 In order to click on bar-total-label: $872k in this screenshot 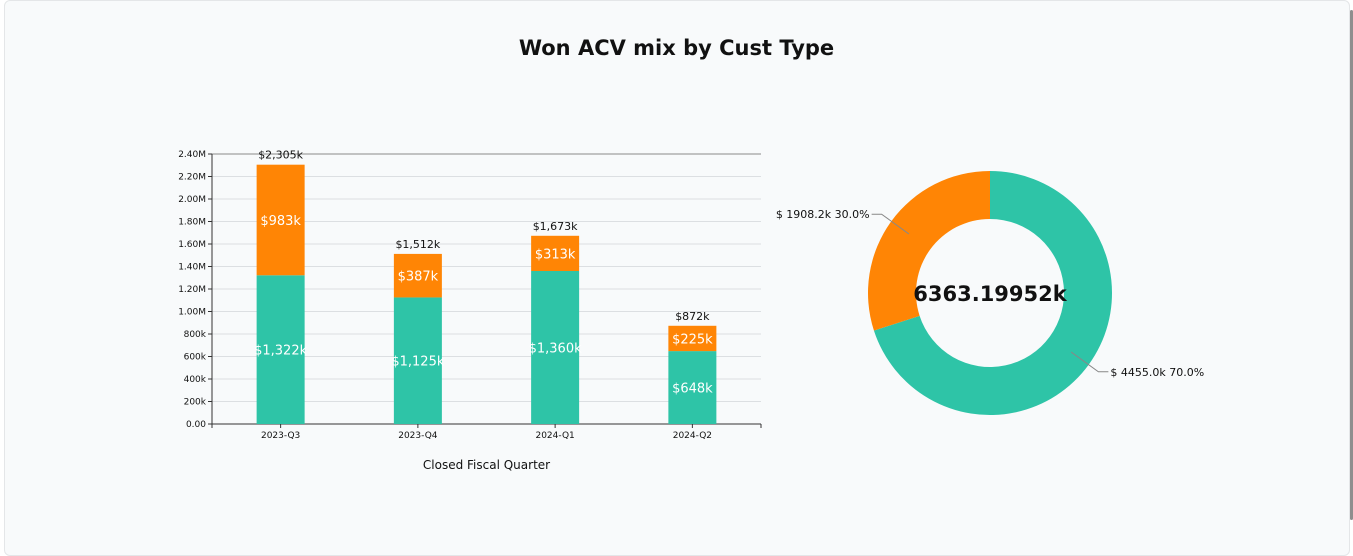, I will do `click(692, 316)`.